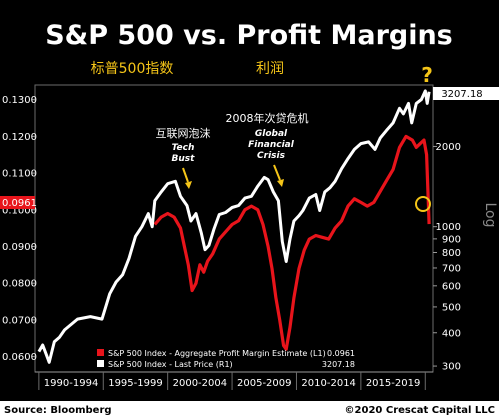 The image size is (499, 417). I want to click on log-axis-label: Log, so click(490, 214).